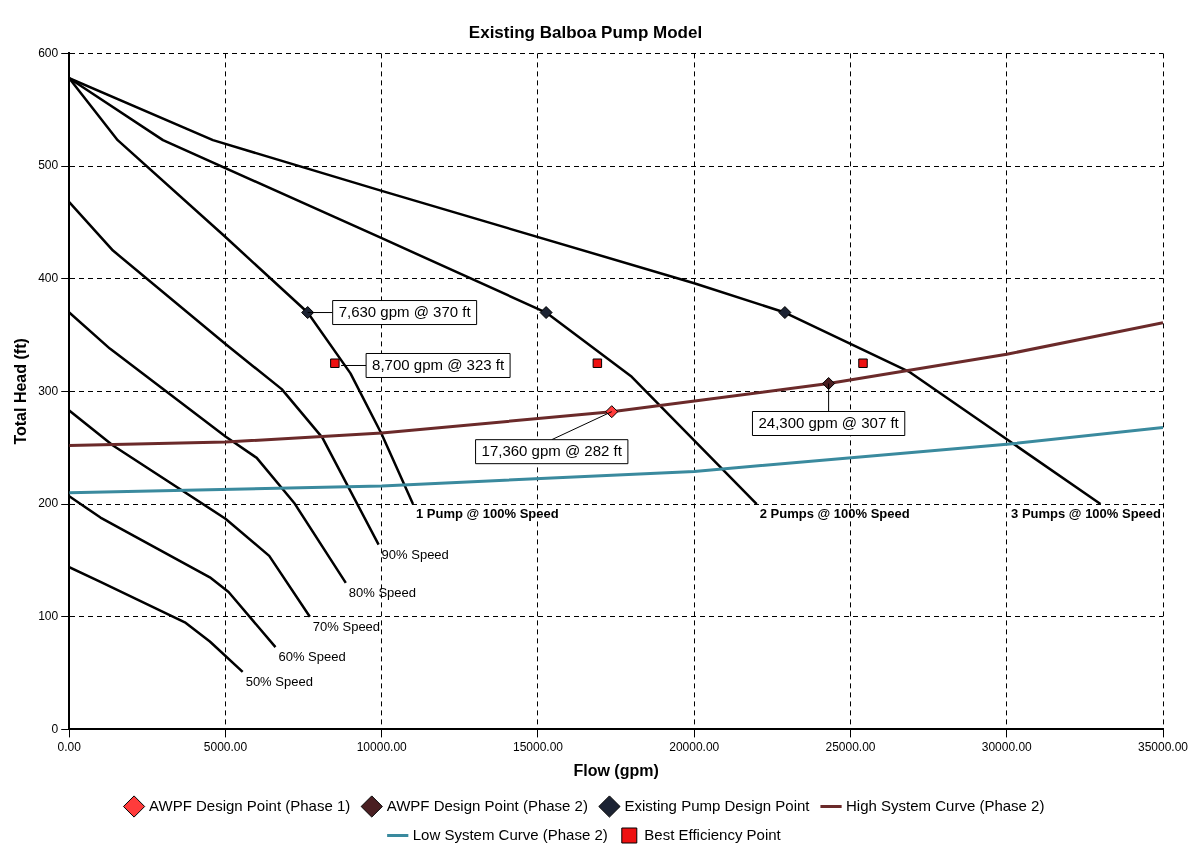  What do you see at coordinates (415, 554) in the screenshot?
I see `annotation: 90% Speed` at bounding box center [415, 554].